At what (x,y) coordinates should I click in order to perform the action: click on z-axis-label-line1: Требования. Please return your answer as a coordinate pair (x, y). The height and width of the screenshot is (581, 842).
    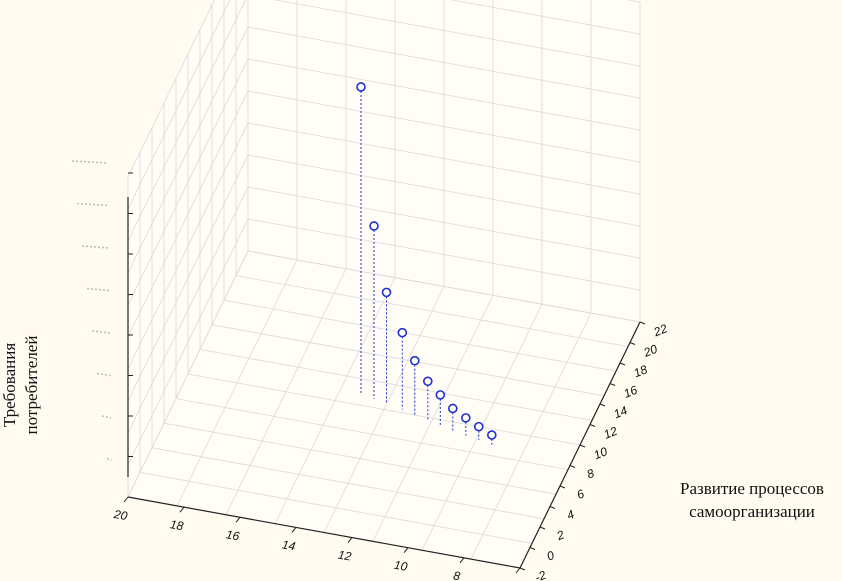
    Looking at the image, I should click on (9, 385).